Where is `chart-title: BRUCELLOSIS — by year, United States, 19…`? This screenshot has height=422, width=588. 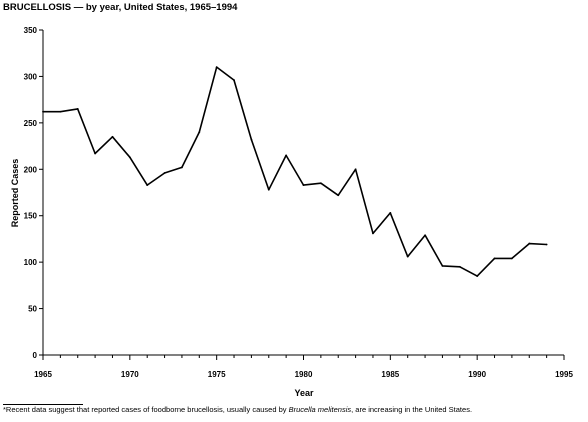 chart-title: BRUCELLOSIS — by year, United States, 19… is located at coordinates (120, 7).